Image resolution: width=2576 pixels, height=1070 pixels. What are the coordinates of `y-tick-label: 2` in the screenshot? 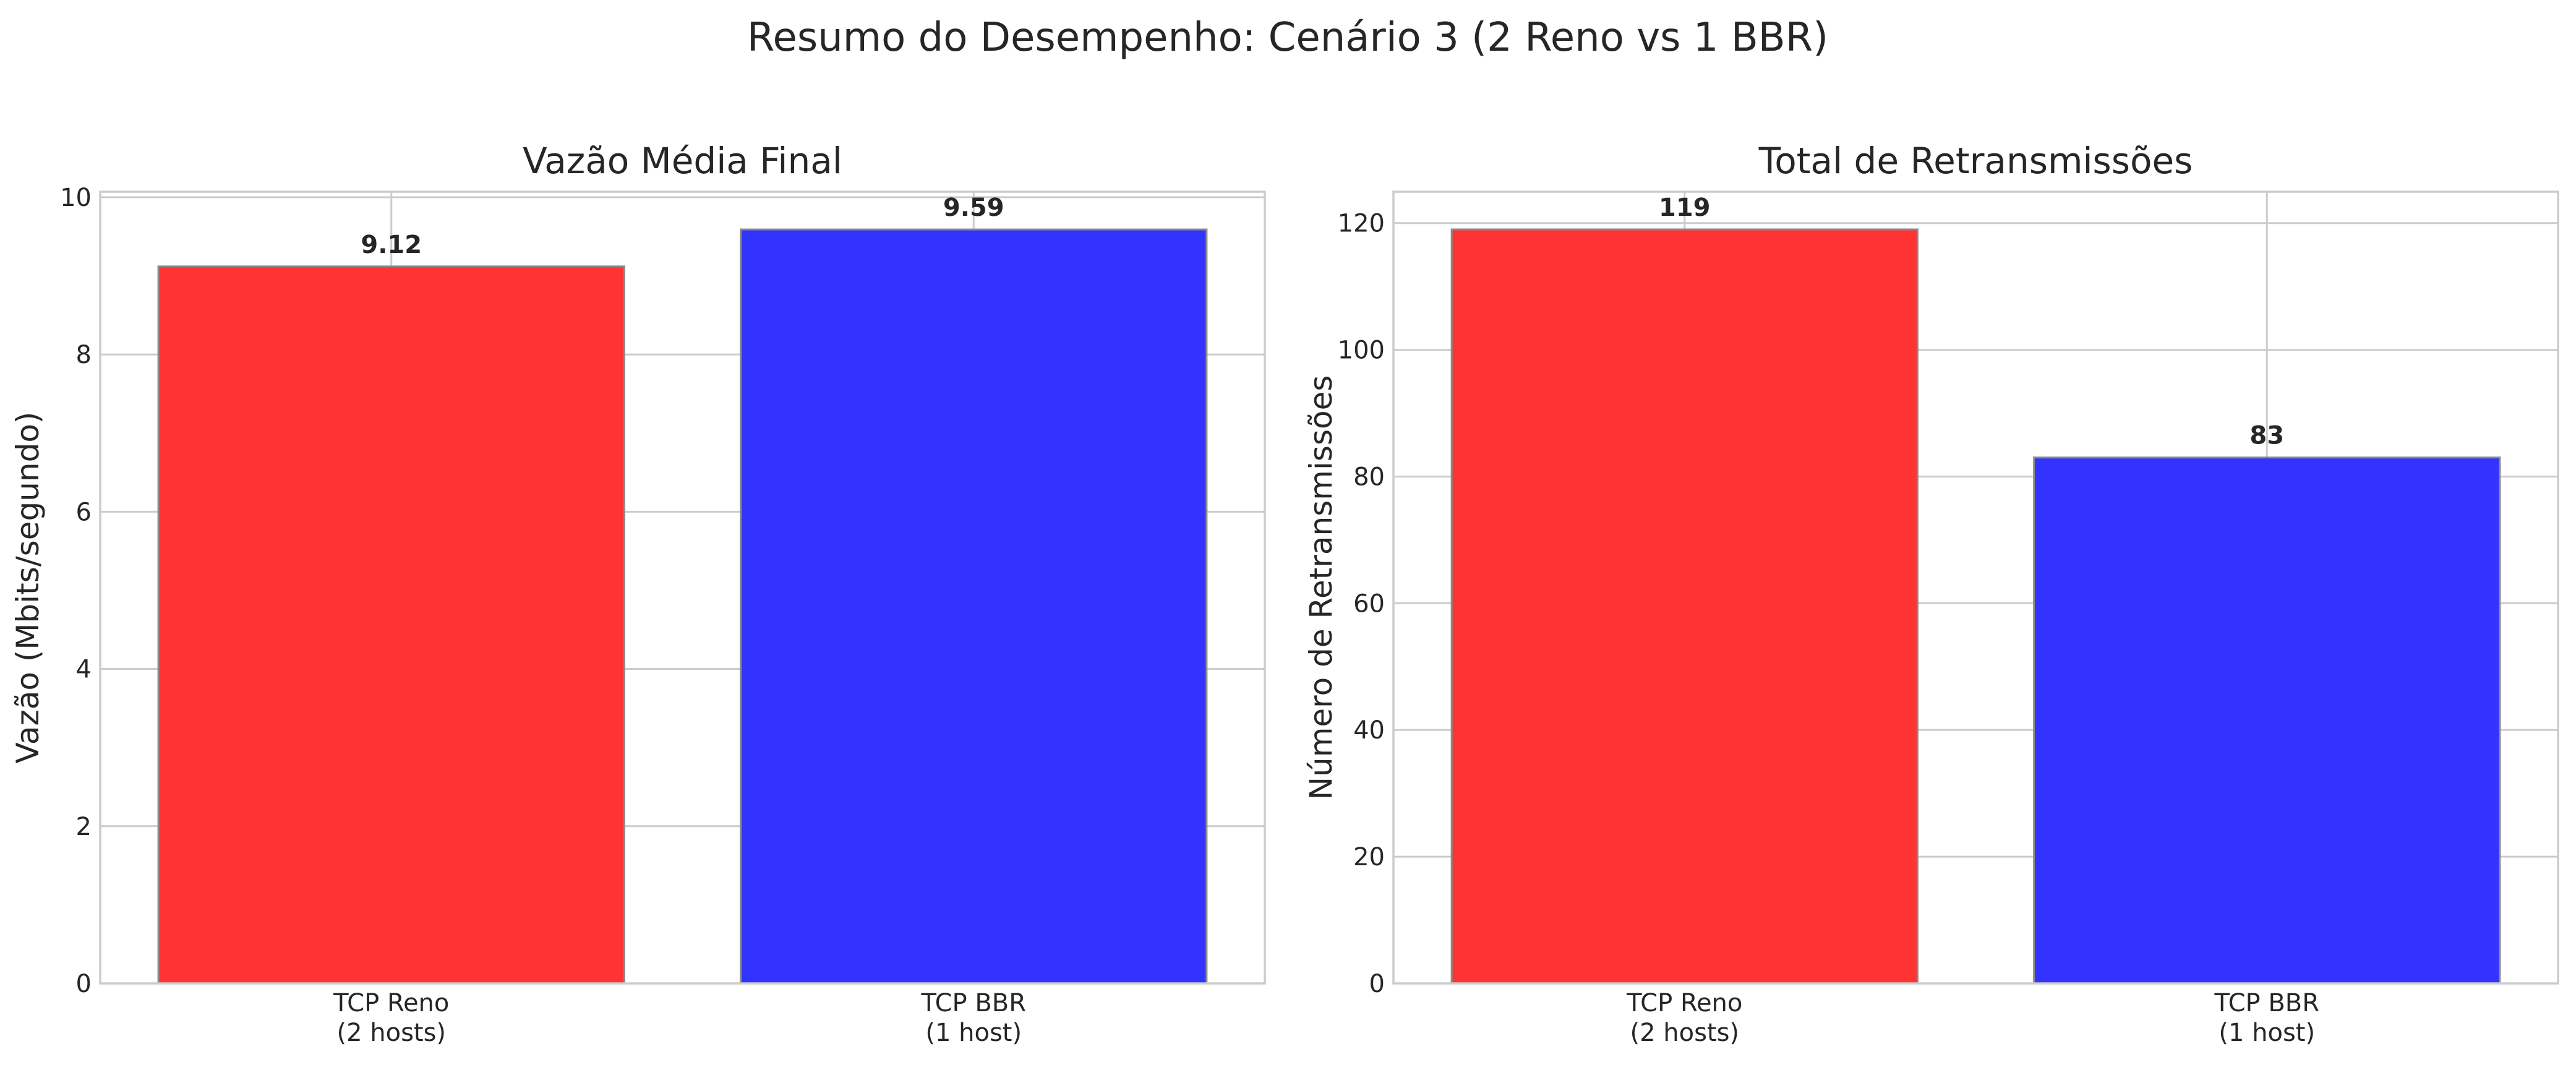 It's located at (84, 827).